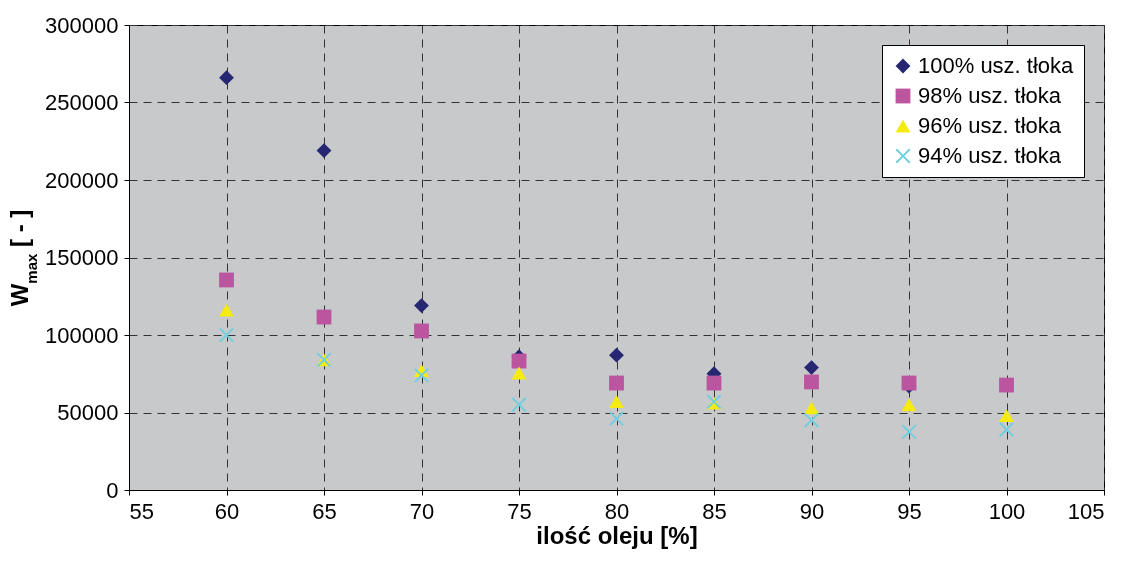 This screenshot has width=1131, height=567. What do you see at coordinates (1086, 511) in the screenshot?
I see `x-tick-label: 105` at bounding box center [1086, 511].